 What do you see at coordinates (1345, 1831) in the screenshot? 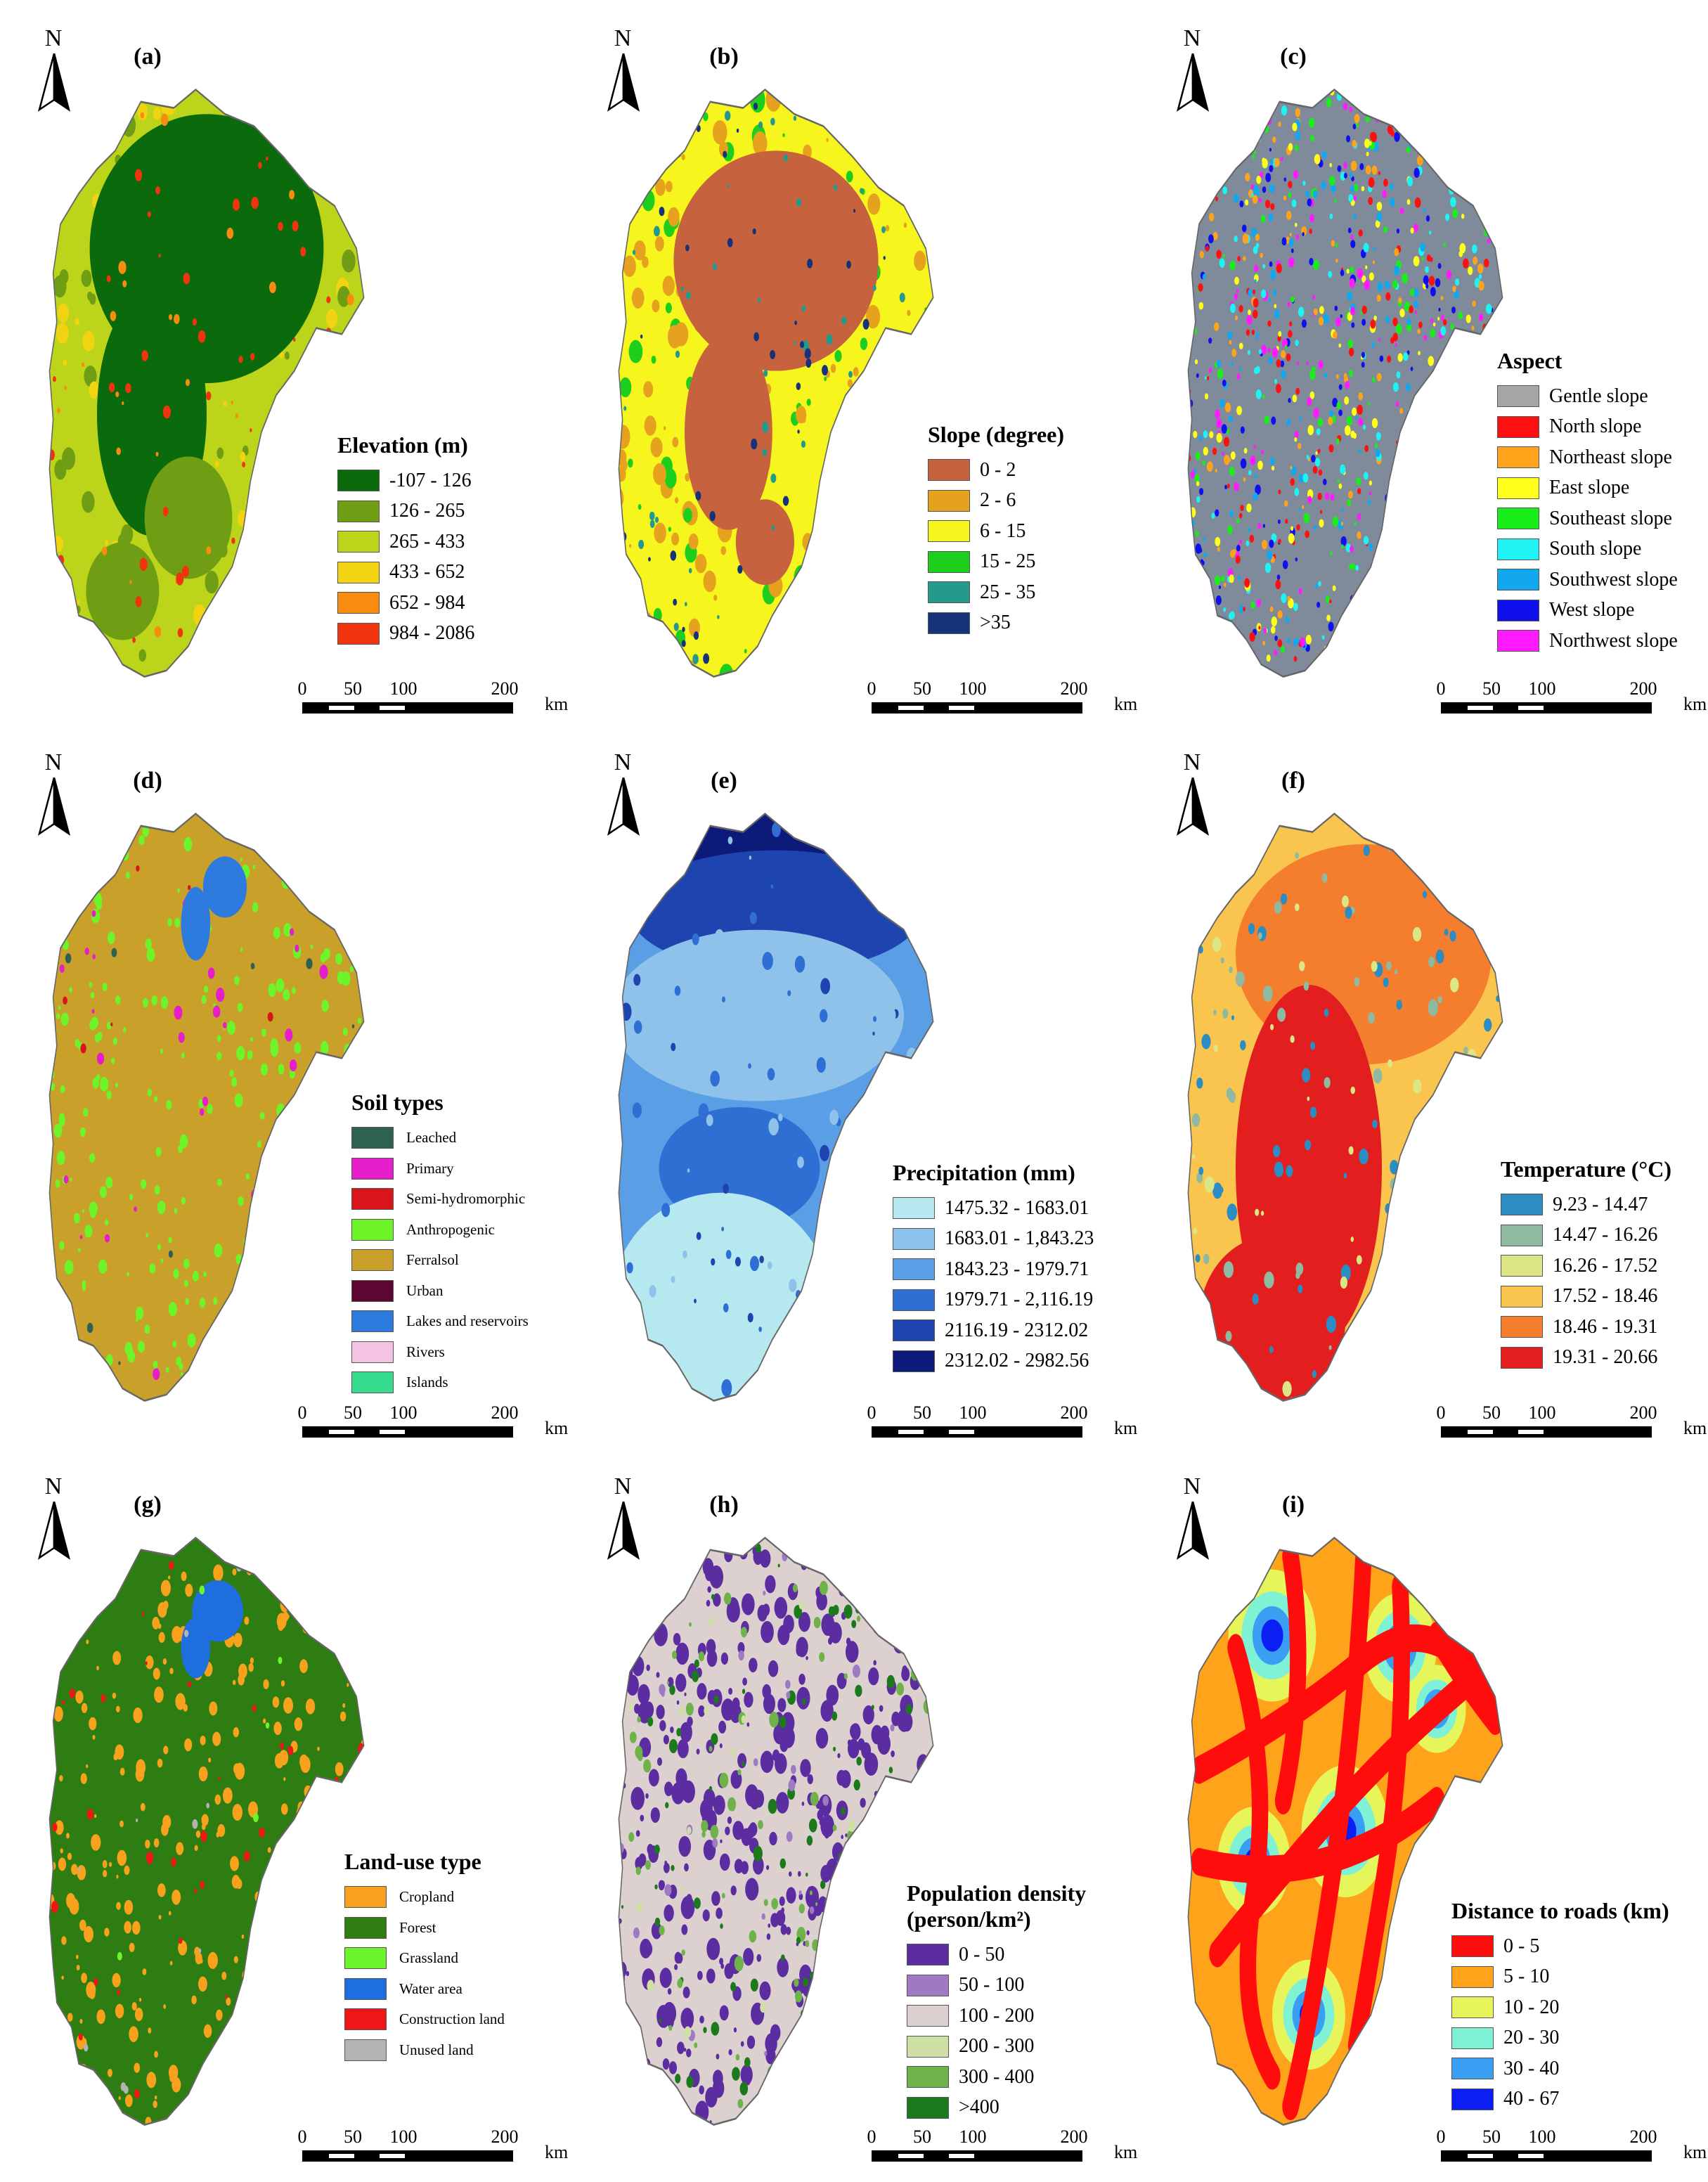
I see `watershed-boundary` at bounding box center [1345, 1831].